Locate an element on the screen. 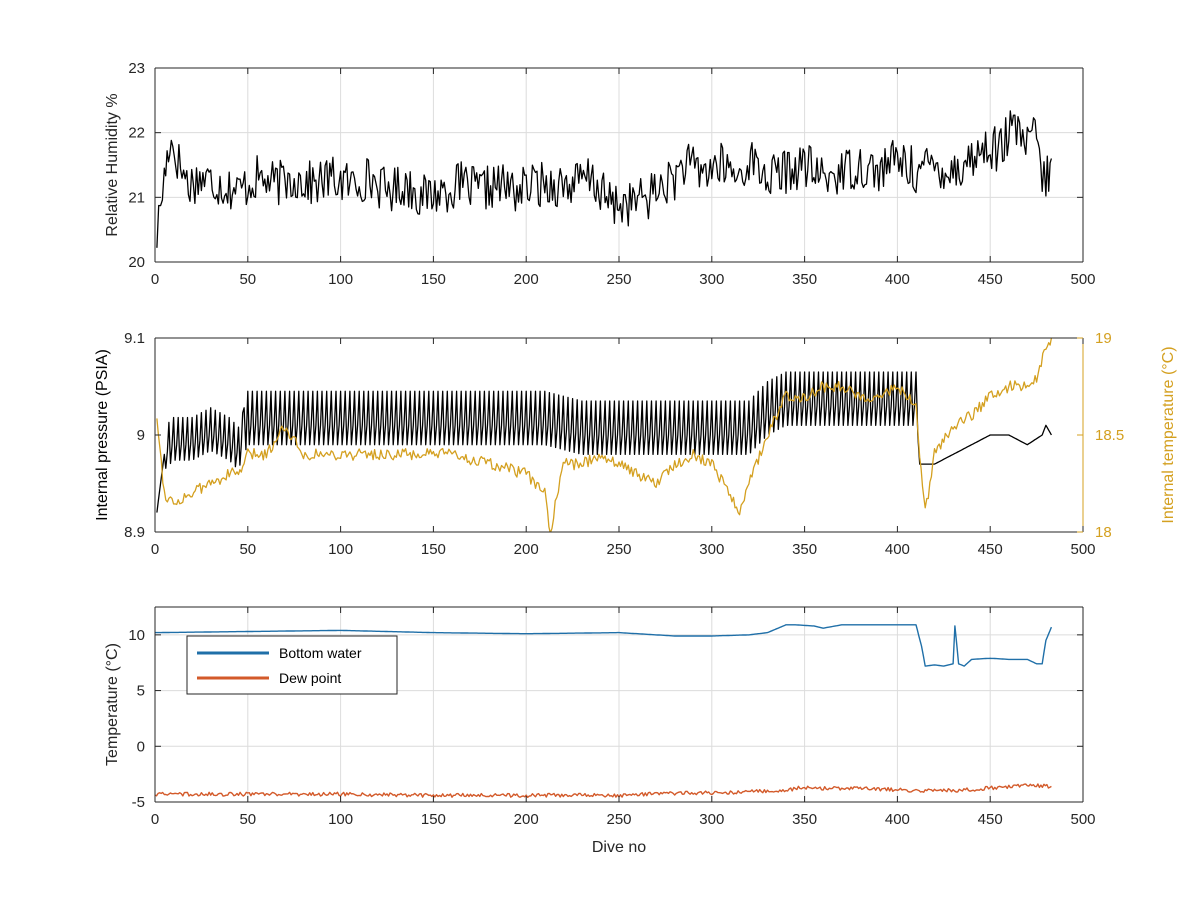 This screenshot has width=1200, height=900. legend: Bottom water Dew point is located at coordinates (292, 665).